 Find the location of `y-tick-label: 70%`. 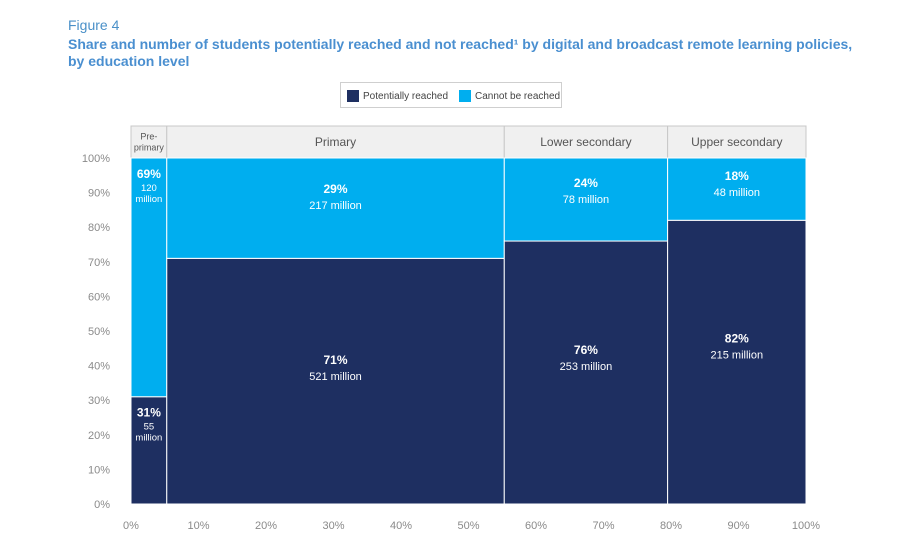

y-tick-label: 70% is located at coordinates (99, 263).